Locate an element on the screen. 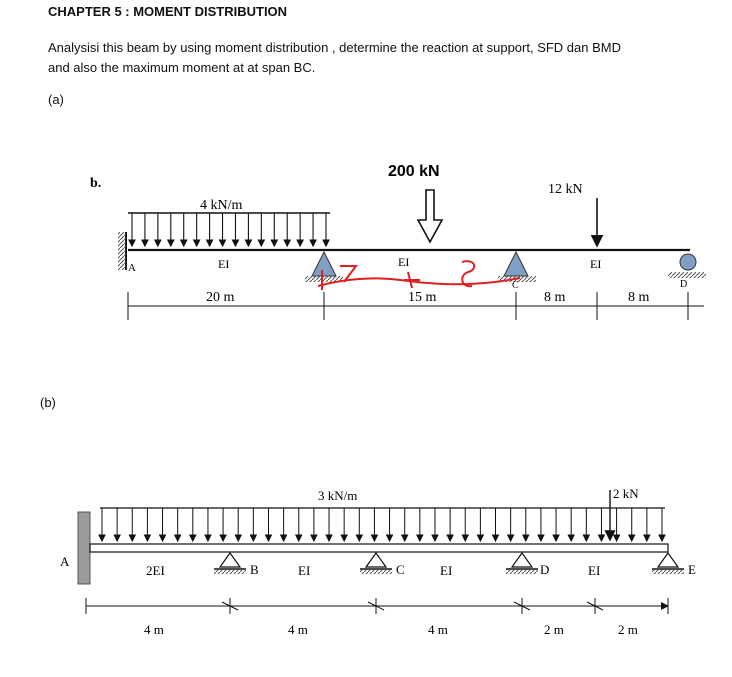 The width and height of the screenshot is (732, 677). support-b: B is located at coordinates (236, 564).